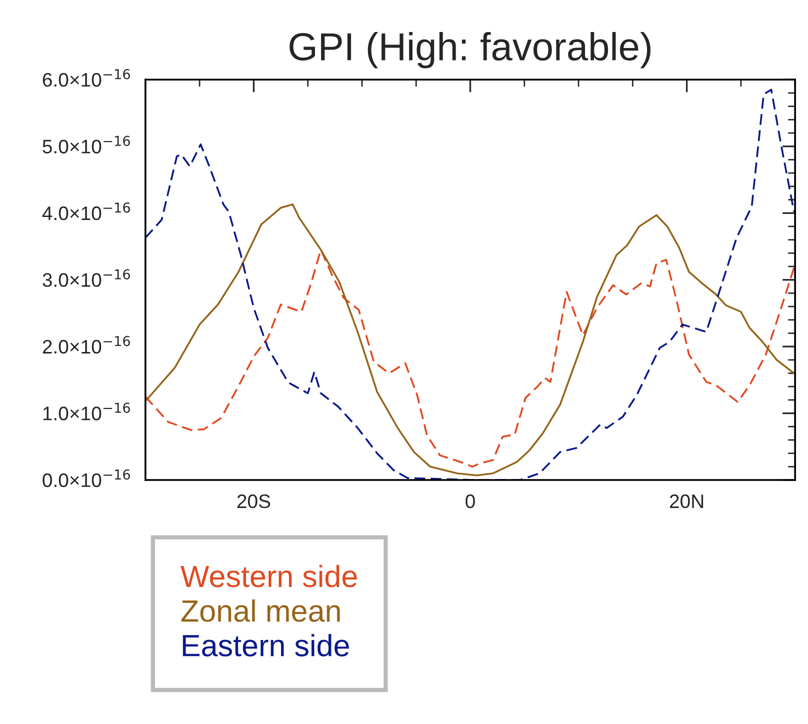  Describe the element at coordinates (86, 478) in the screenshot. I see `y-tick-label: 0.0×10$^{−16}$` at that location.